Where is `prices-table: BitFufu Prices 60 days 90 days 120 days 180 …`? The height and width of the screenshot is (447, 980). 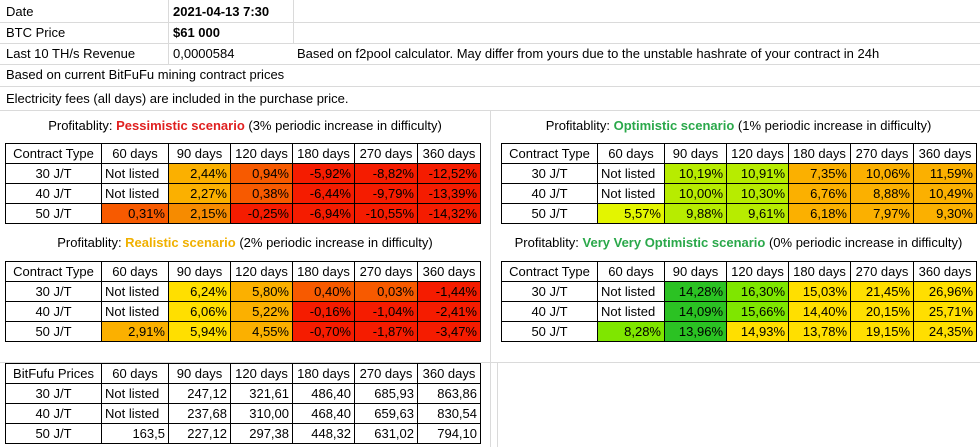
prices-table: BitFufu Prices 60 days 90 days 120 days 180 … is located at coordinates (243, 403).